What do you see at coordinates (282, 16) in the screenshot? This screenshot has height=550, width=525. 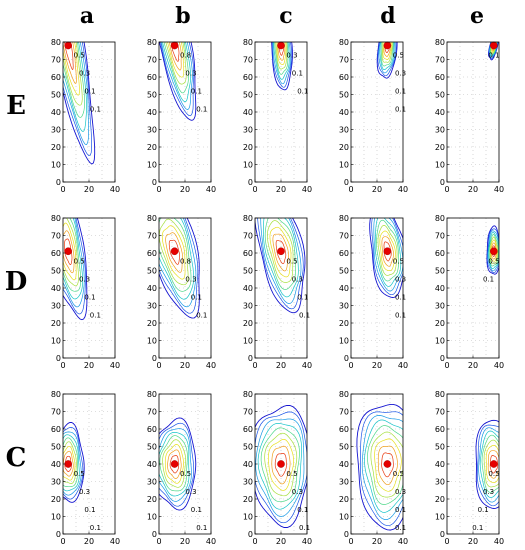 I see `column-labels: a b c d e` at bounding box center [282, 16].